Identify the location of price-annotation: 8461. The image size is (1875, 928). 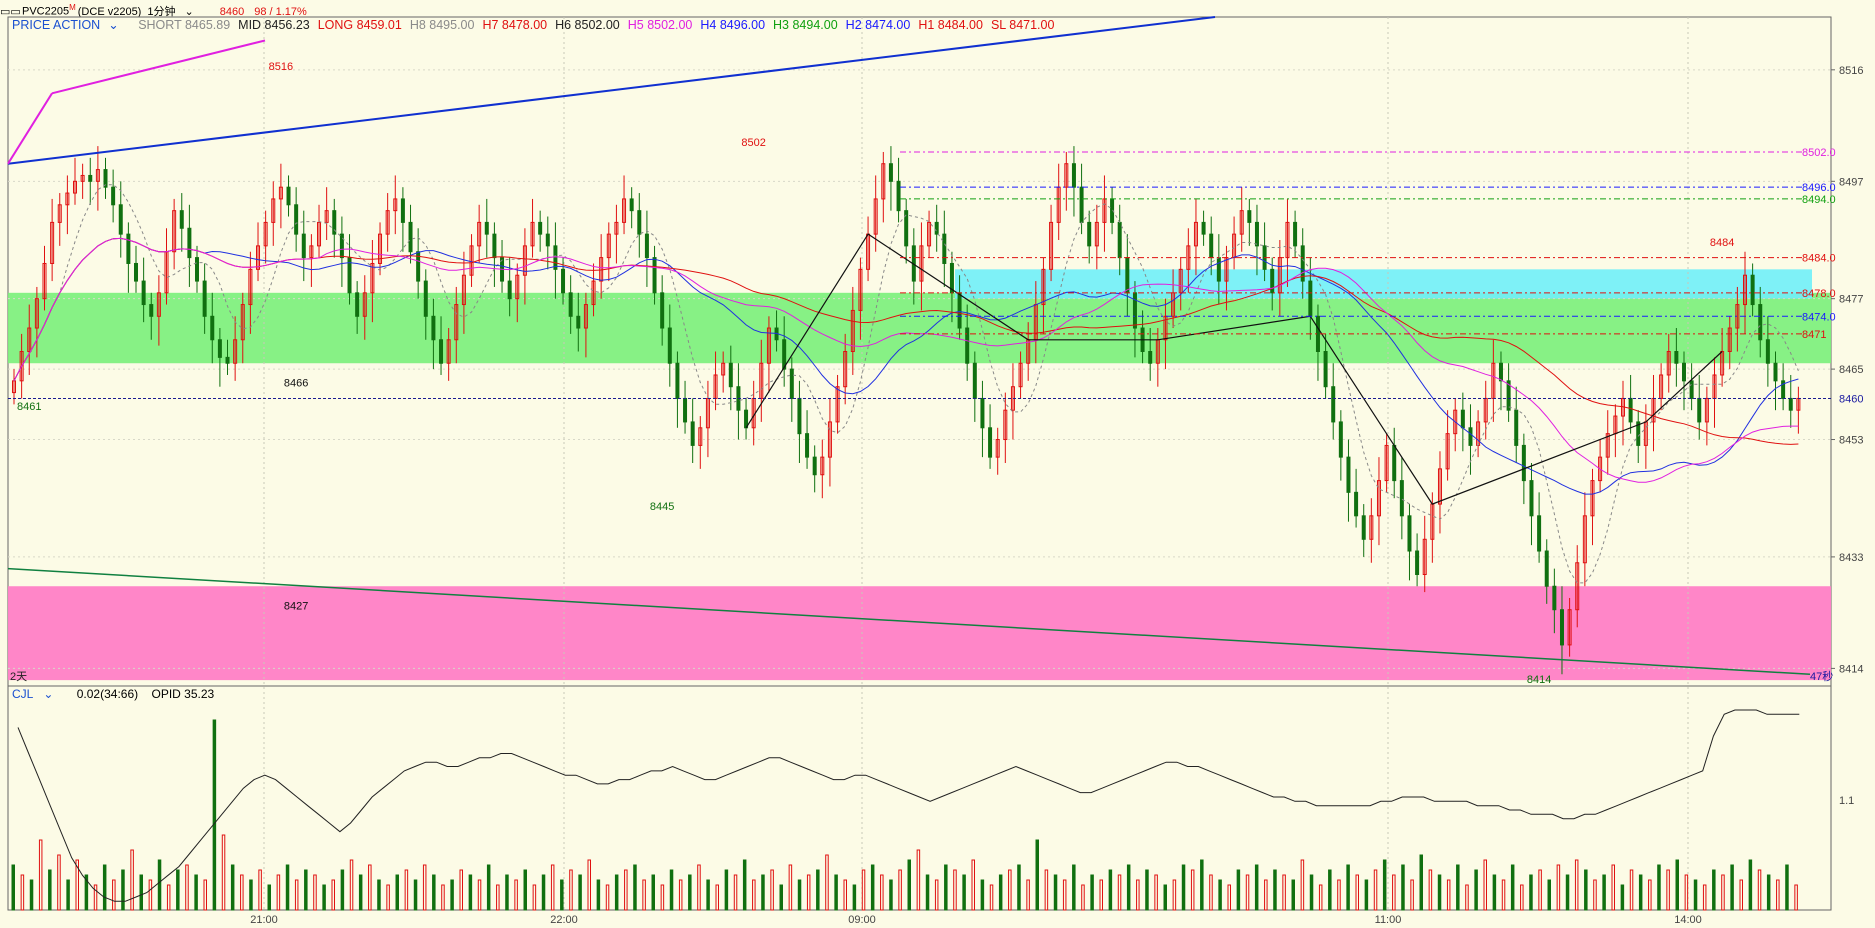
(29, 407).